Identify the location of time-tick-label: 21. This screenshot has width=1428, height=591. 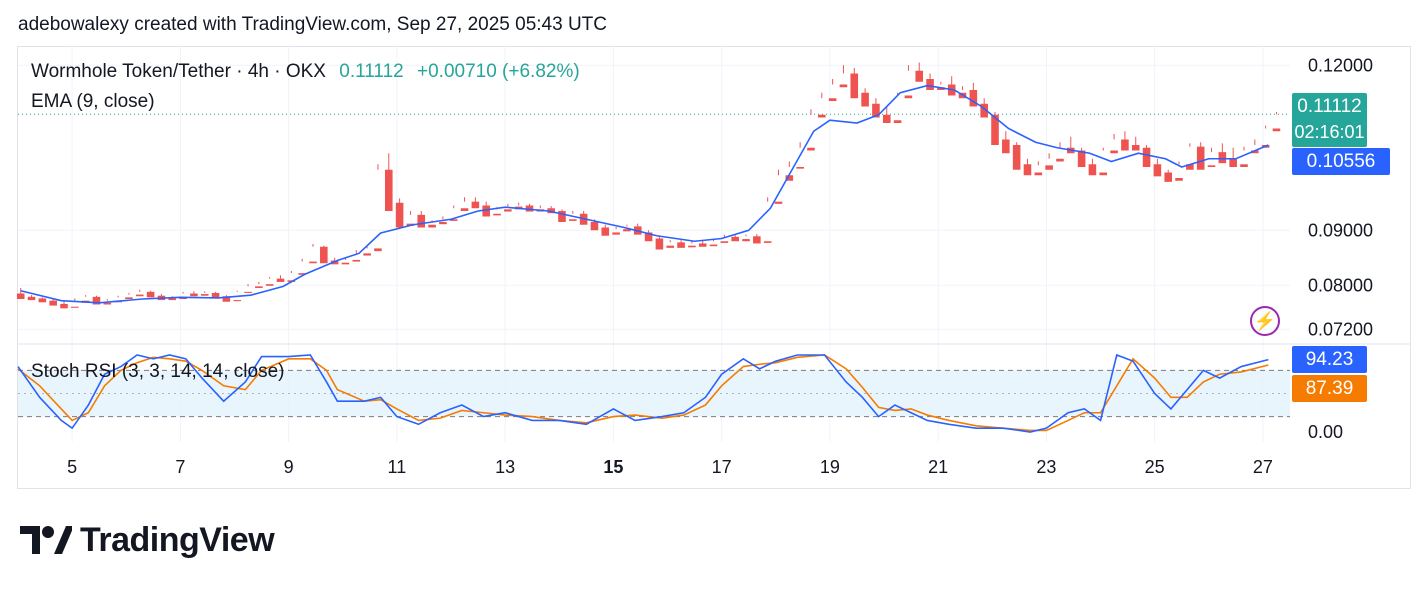
(938, 467).